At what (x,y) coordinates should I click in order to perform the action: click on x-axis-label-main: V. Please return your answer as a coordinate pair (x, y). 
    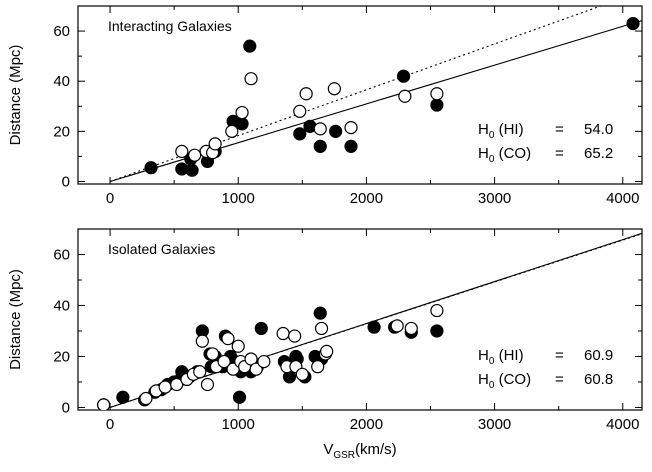
    Looking at the image, I should click on (328, 449).